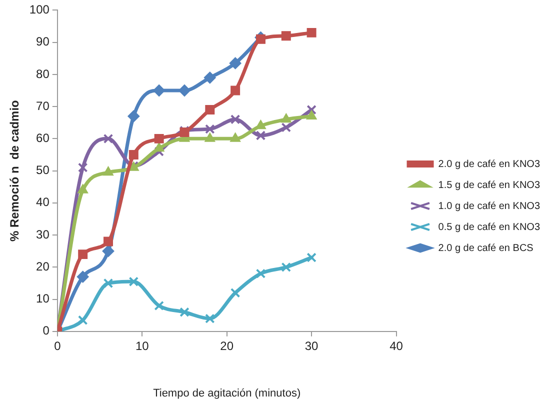 The height and width of the screenshot is (418, 552). What do you see at coordinates (43, 266) in the screenshot?
I see `y-tick-label: 20` at bounding box center [43, 266].